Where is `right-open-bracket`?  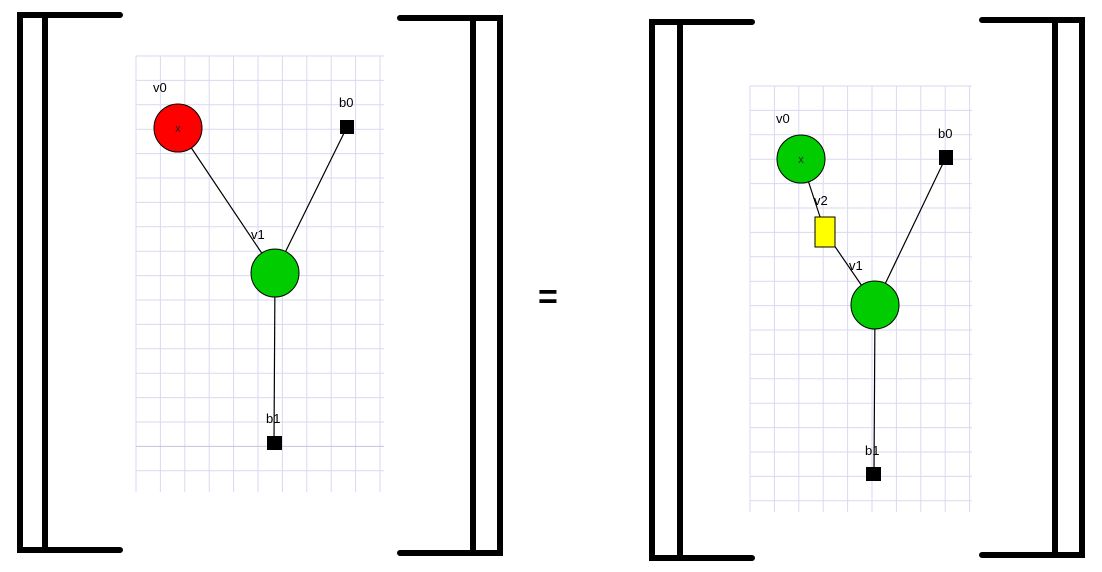 right-open-bracket is located at coordinates (702, 290).